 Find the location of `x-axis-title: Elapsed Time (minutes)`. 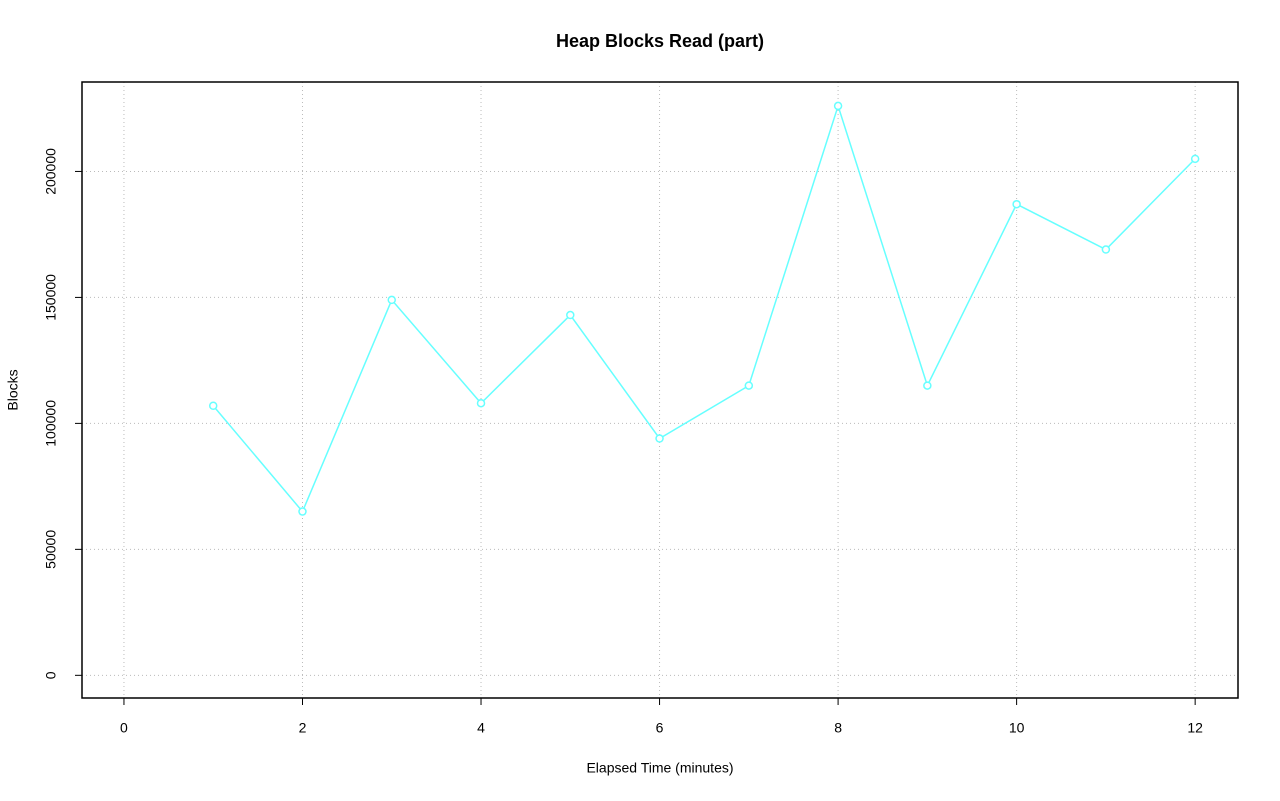

x-axis-title: Elapsed Time (minutes) is located at coordinates (659, 768).